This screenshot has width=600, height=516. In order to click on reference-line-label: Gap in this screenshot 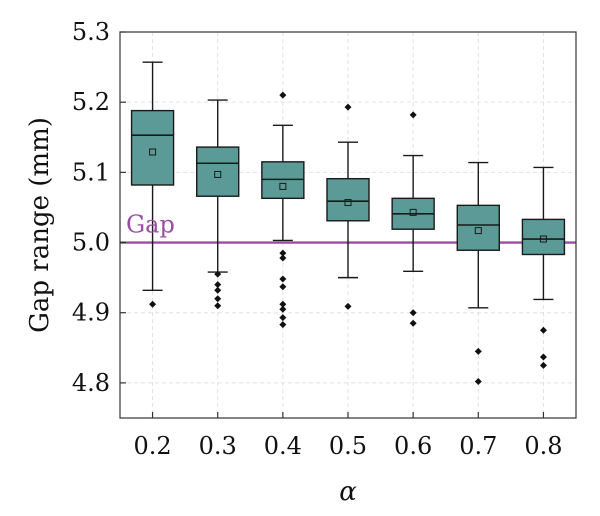, I will do `click(150, 225)`.